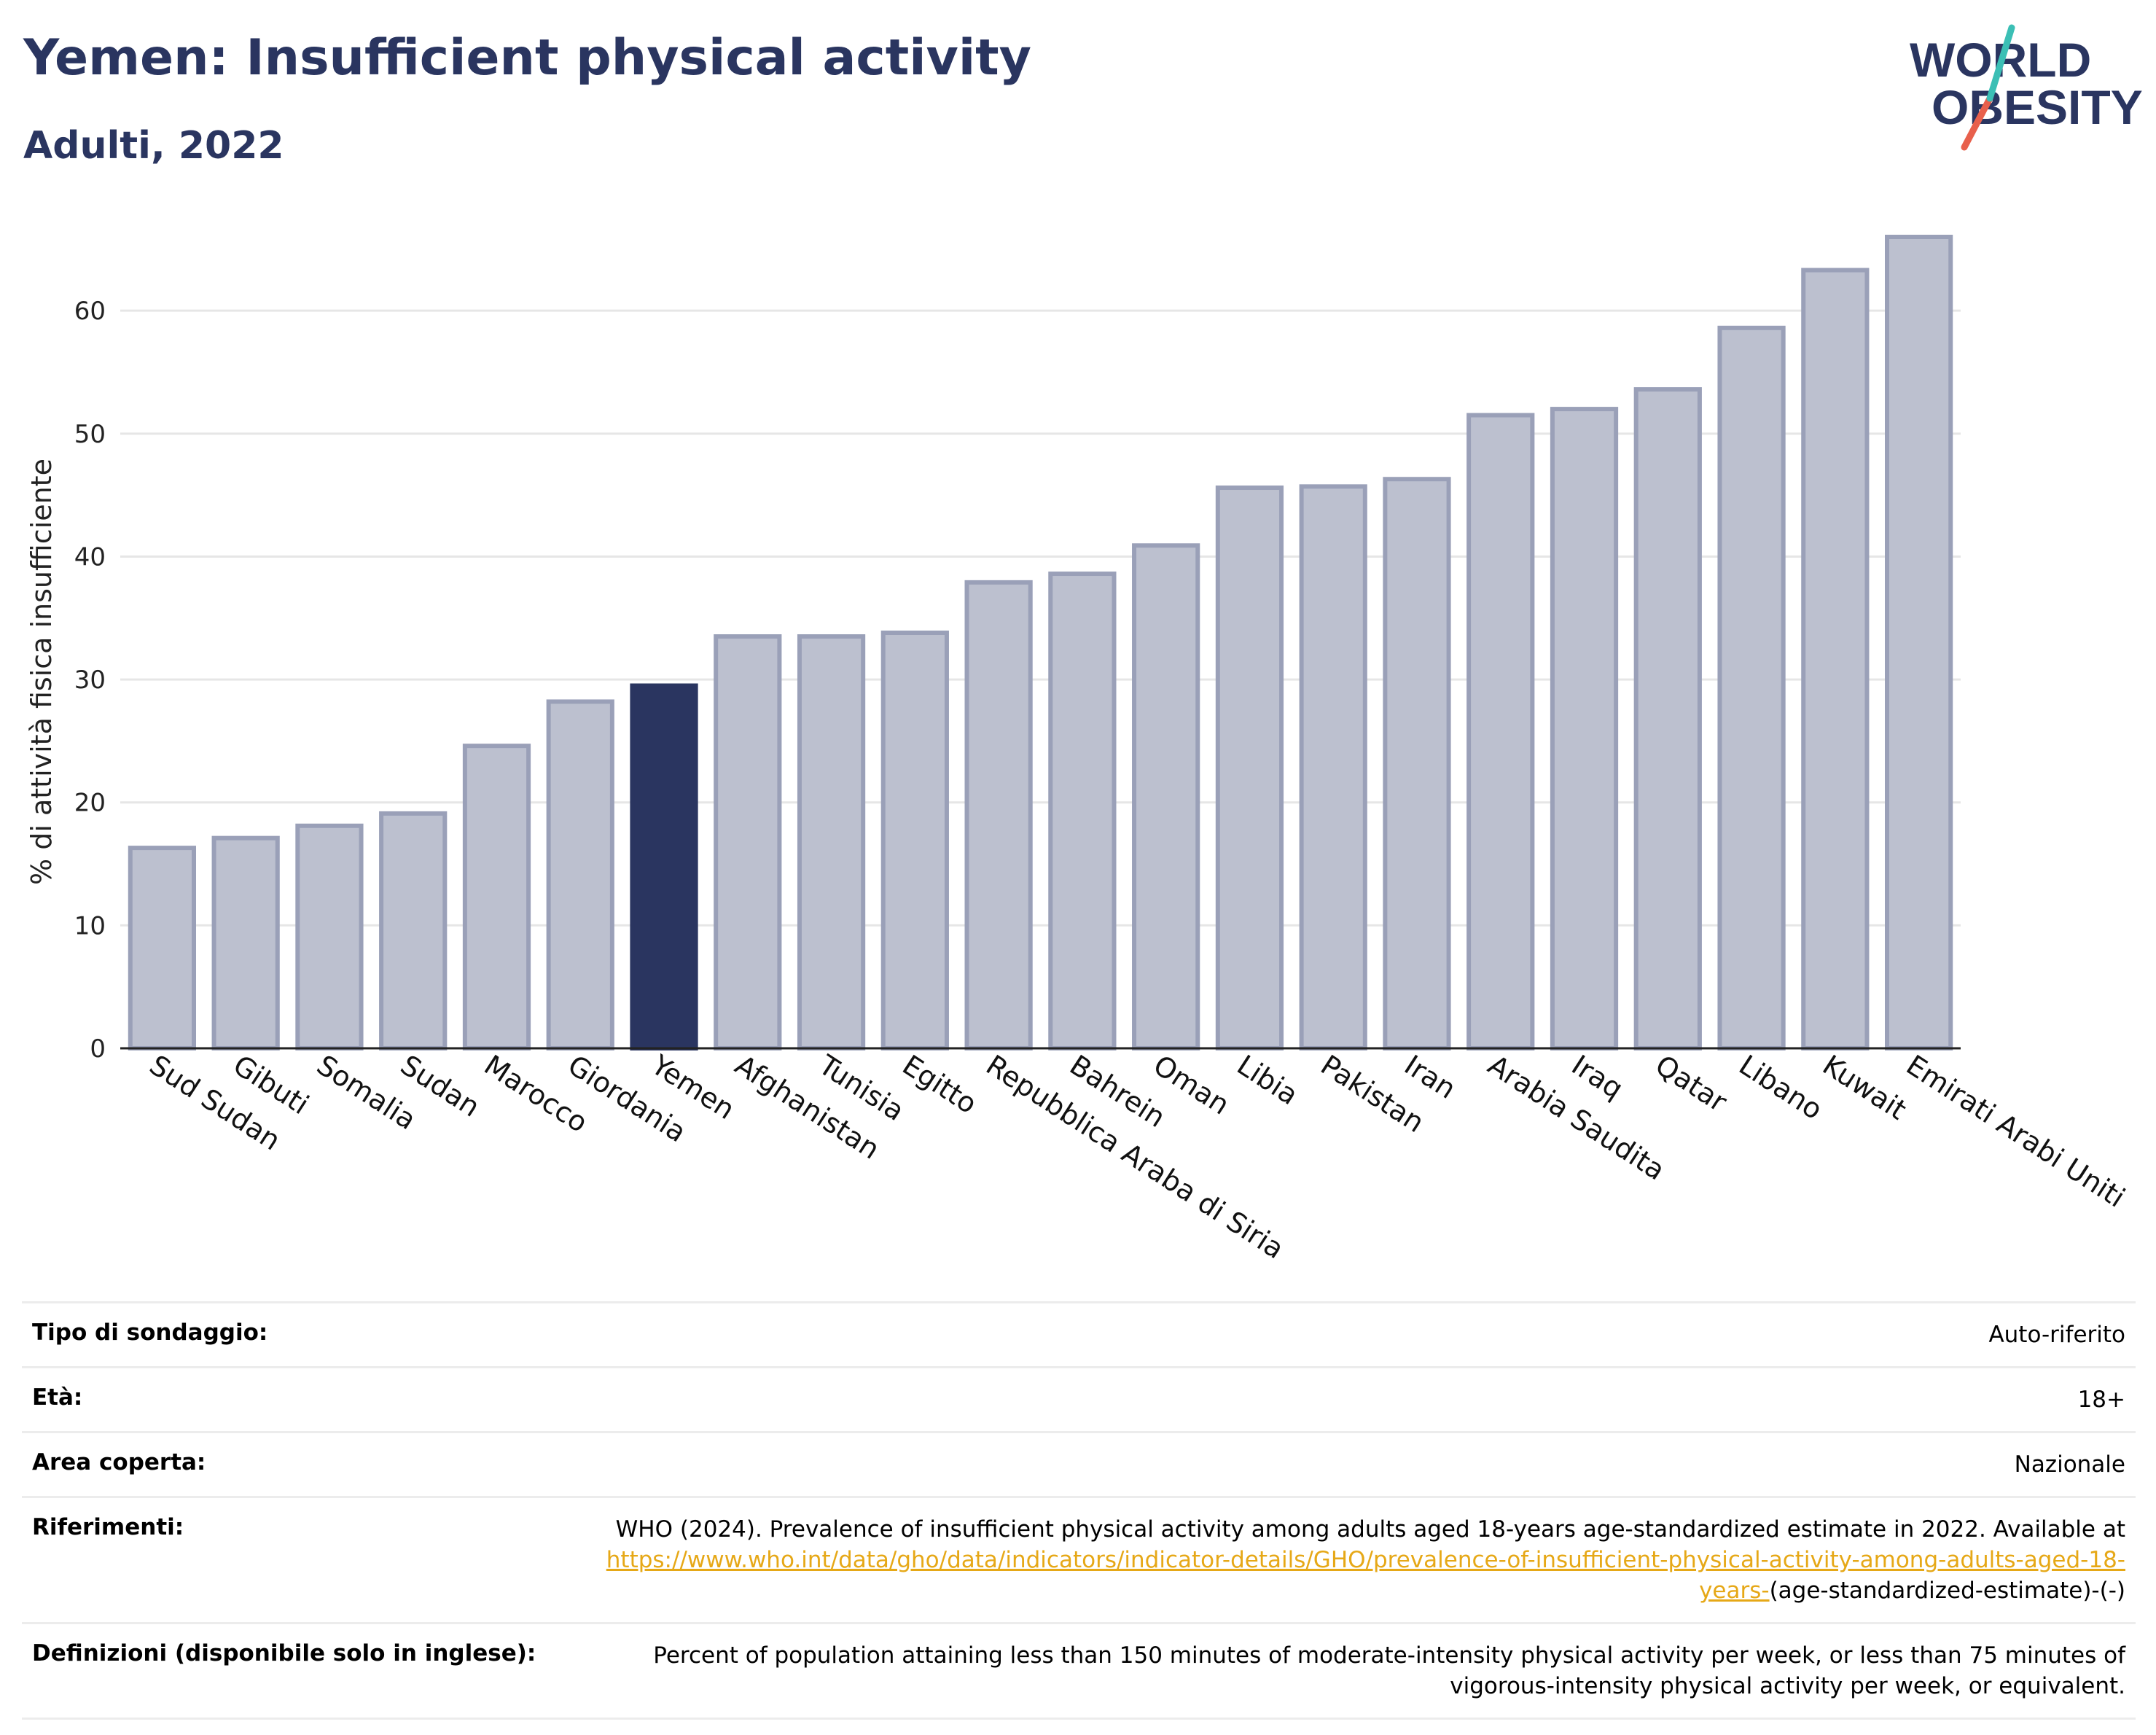  Describe the element at coordinates (527, 58) in the screenshot. I see `chart-title: Yemen: Insufficient physical activity` at that location.